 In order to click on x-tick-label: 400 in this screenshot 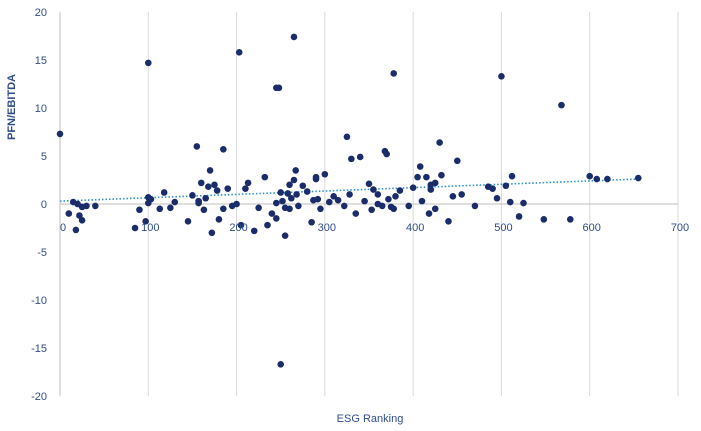, I will do `click(415, 228)`.